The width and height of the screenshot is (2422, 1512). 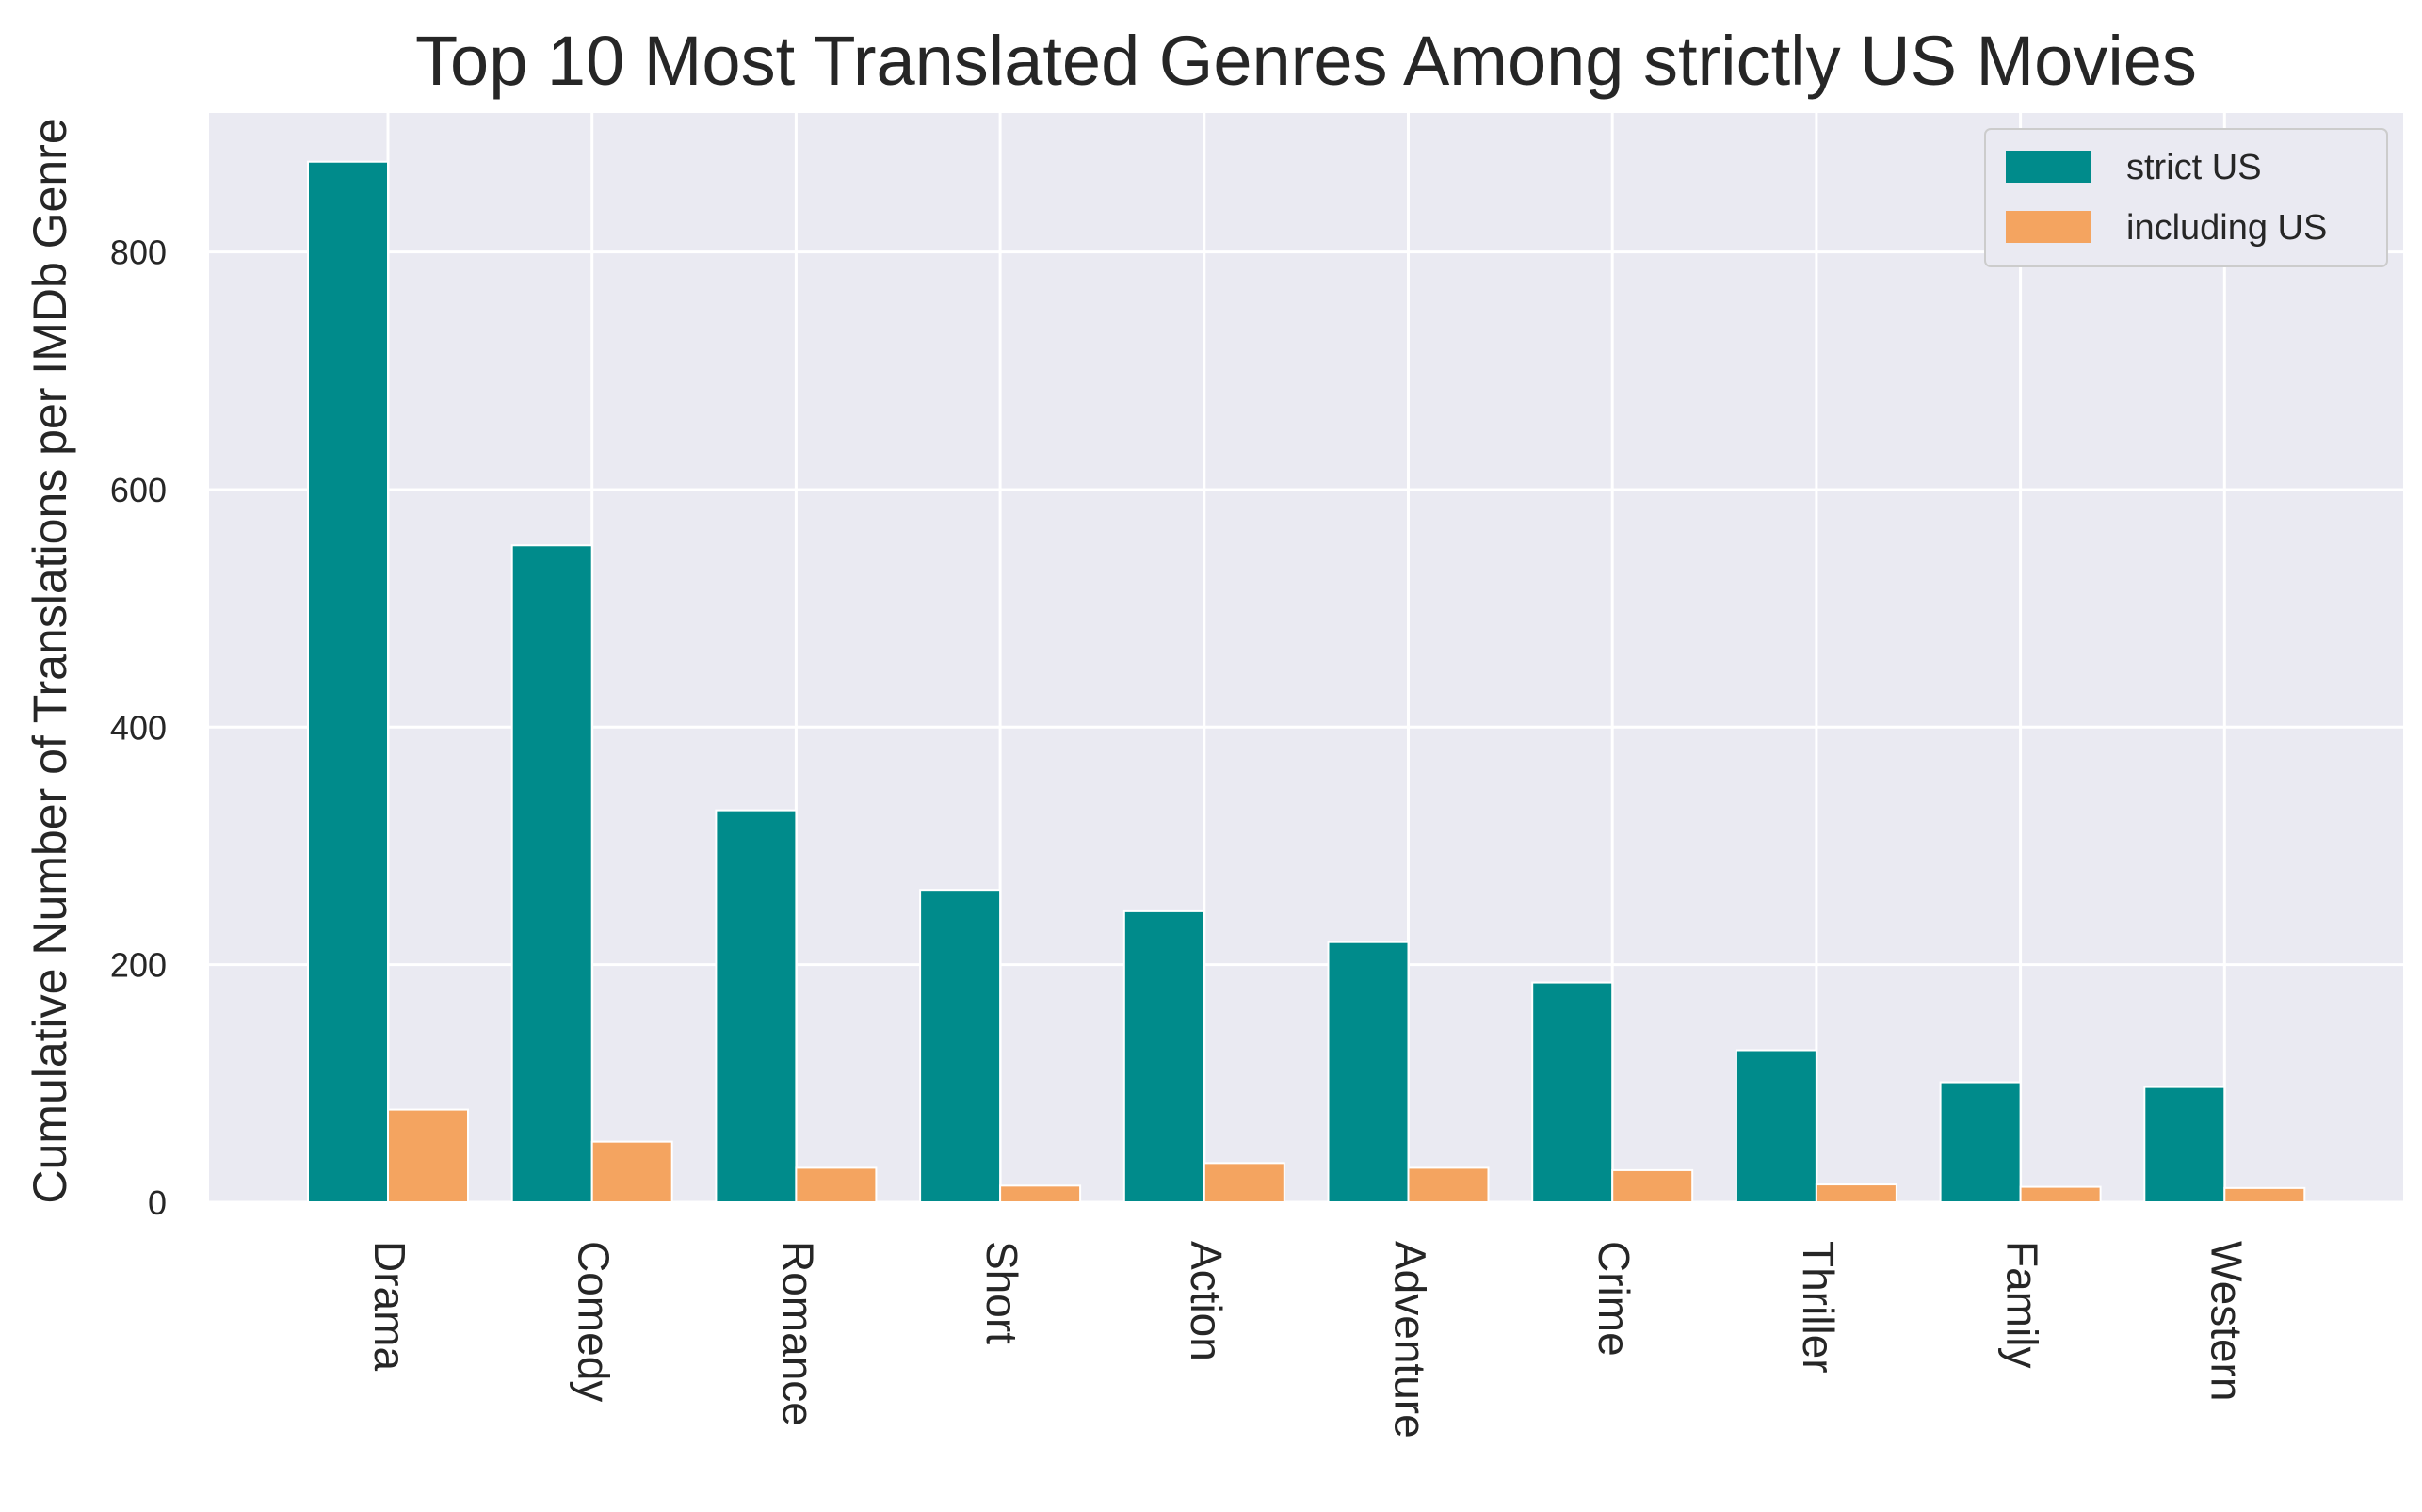 What do you see at coordinates (1615, 1299) in the screenshot?
I see `x-tick-label-crime: Crime` at bounding box center [1615, 1299].